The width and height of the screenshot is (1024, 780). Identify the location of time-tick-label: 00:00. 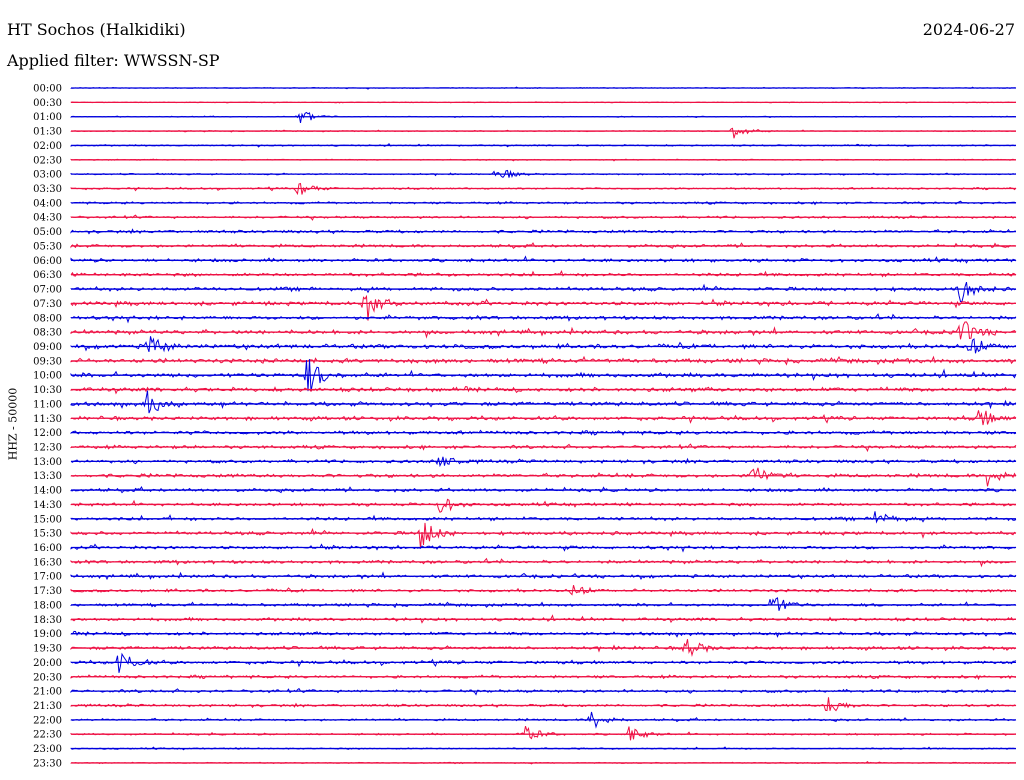
(47, 89).